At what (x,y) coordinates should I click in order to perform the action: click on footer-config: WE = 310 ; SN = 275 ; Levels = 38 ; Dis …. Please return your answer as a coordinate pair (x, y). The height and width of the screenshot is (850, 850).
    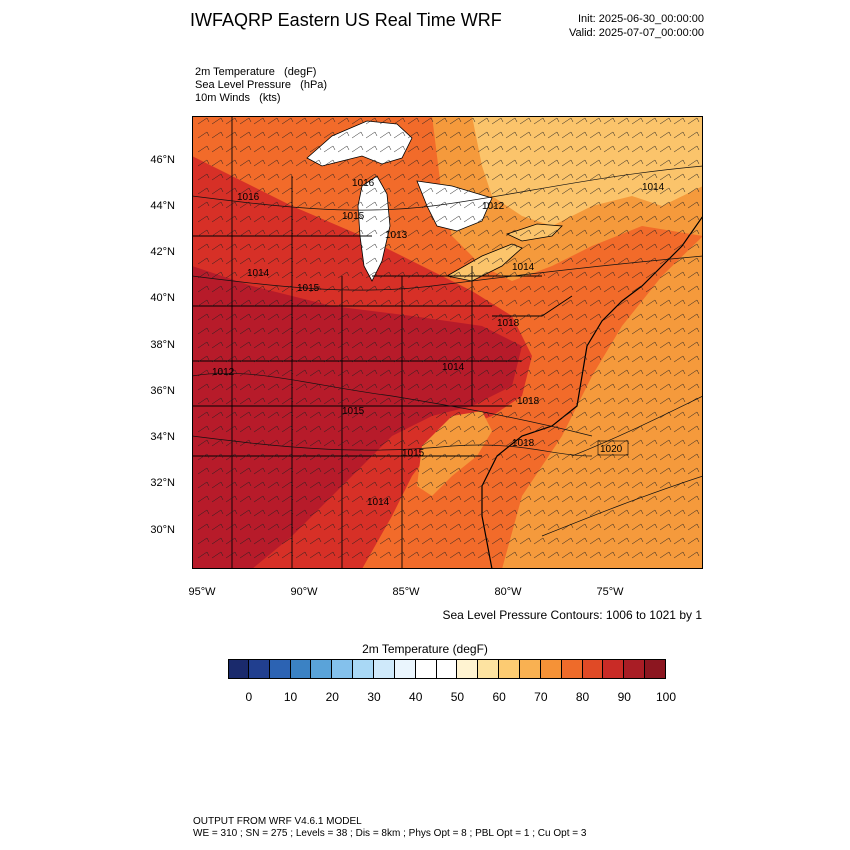
    Looking at the image, I should click on (390, 833).